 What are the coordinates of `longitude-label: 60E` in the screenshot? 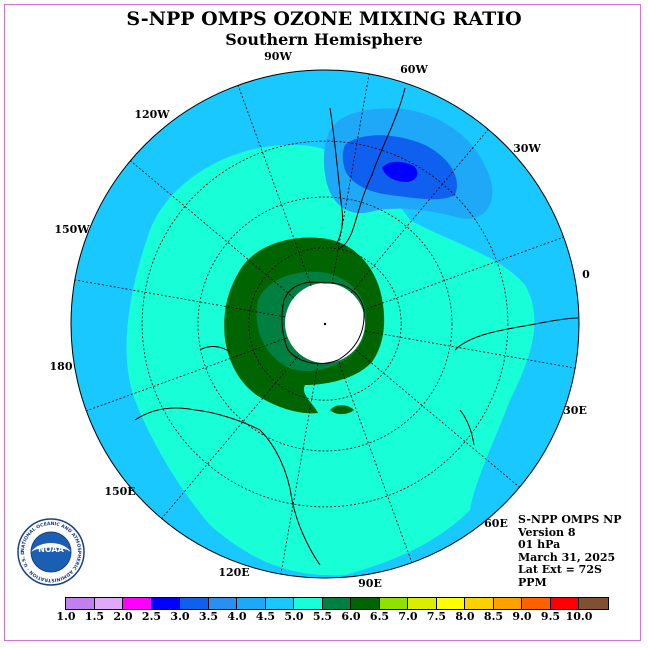 It's located at (496, 523).